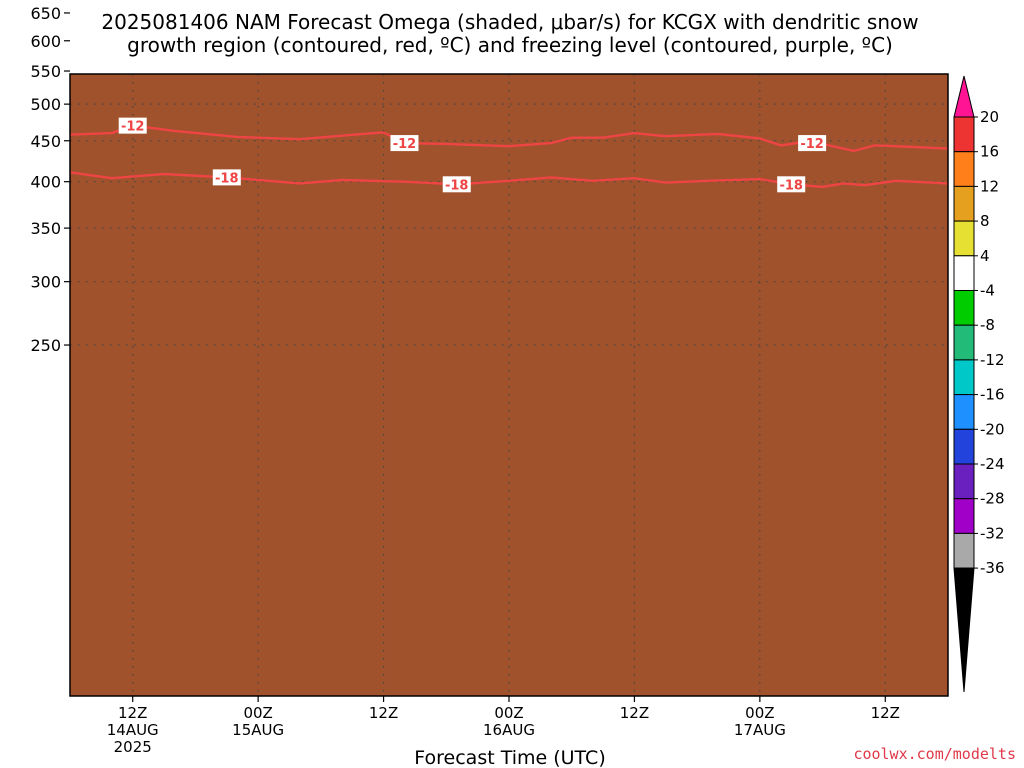 Image resolution: width=1024 pixels, height=768 pixels. I want to click on colorbar: 20 16 12 8 4 -4 -8 -12 -16 -20 -24 -28 -32 -36, so click(979, 384).